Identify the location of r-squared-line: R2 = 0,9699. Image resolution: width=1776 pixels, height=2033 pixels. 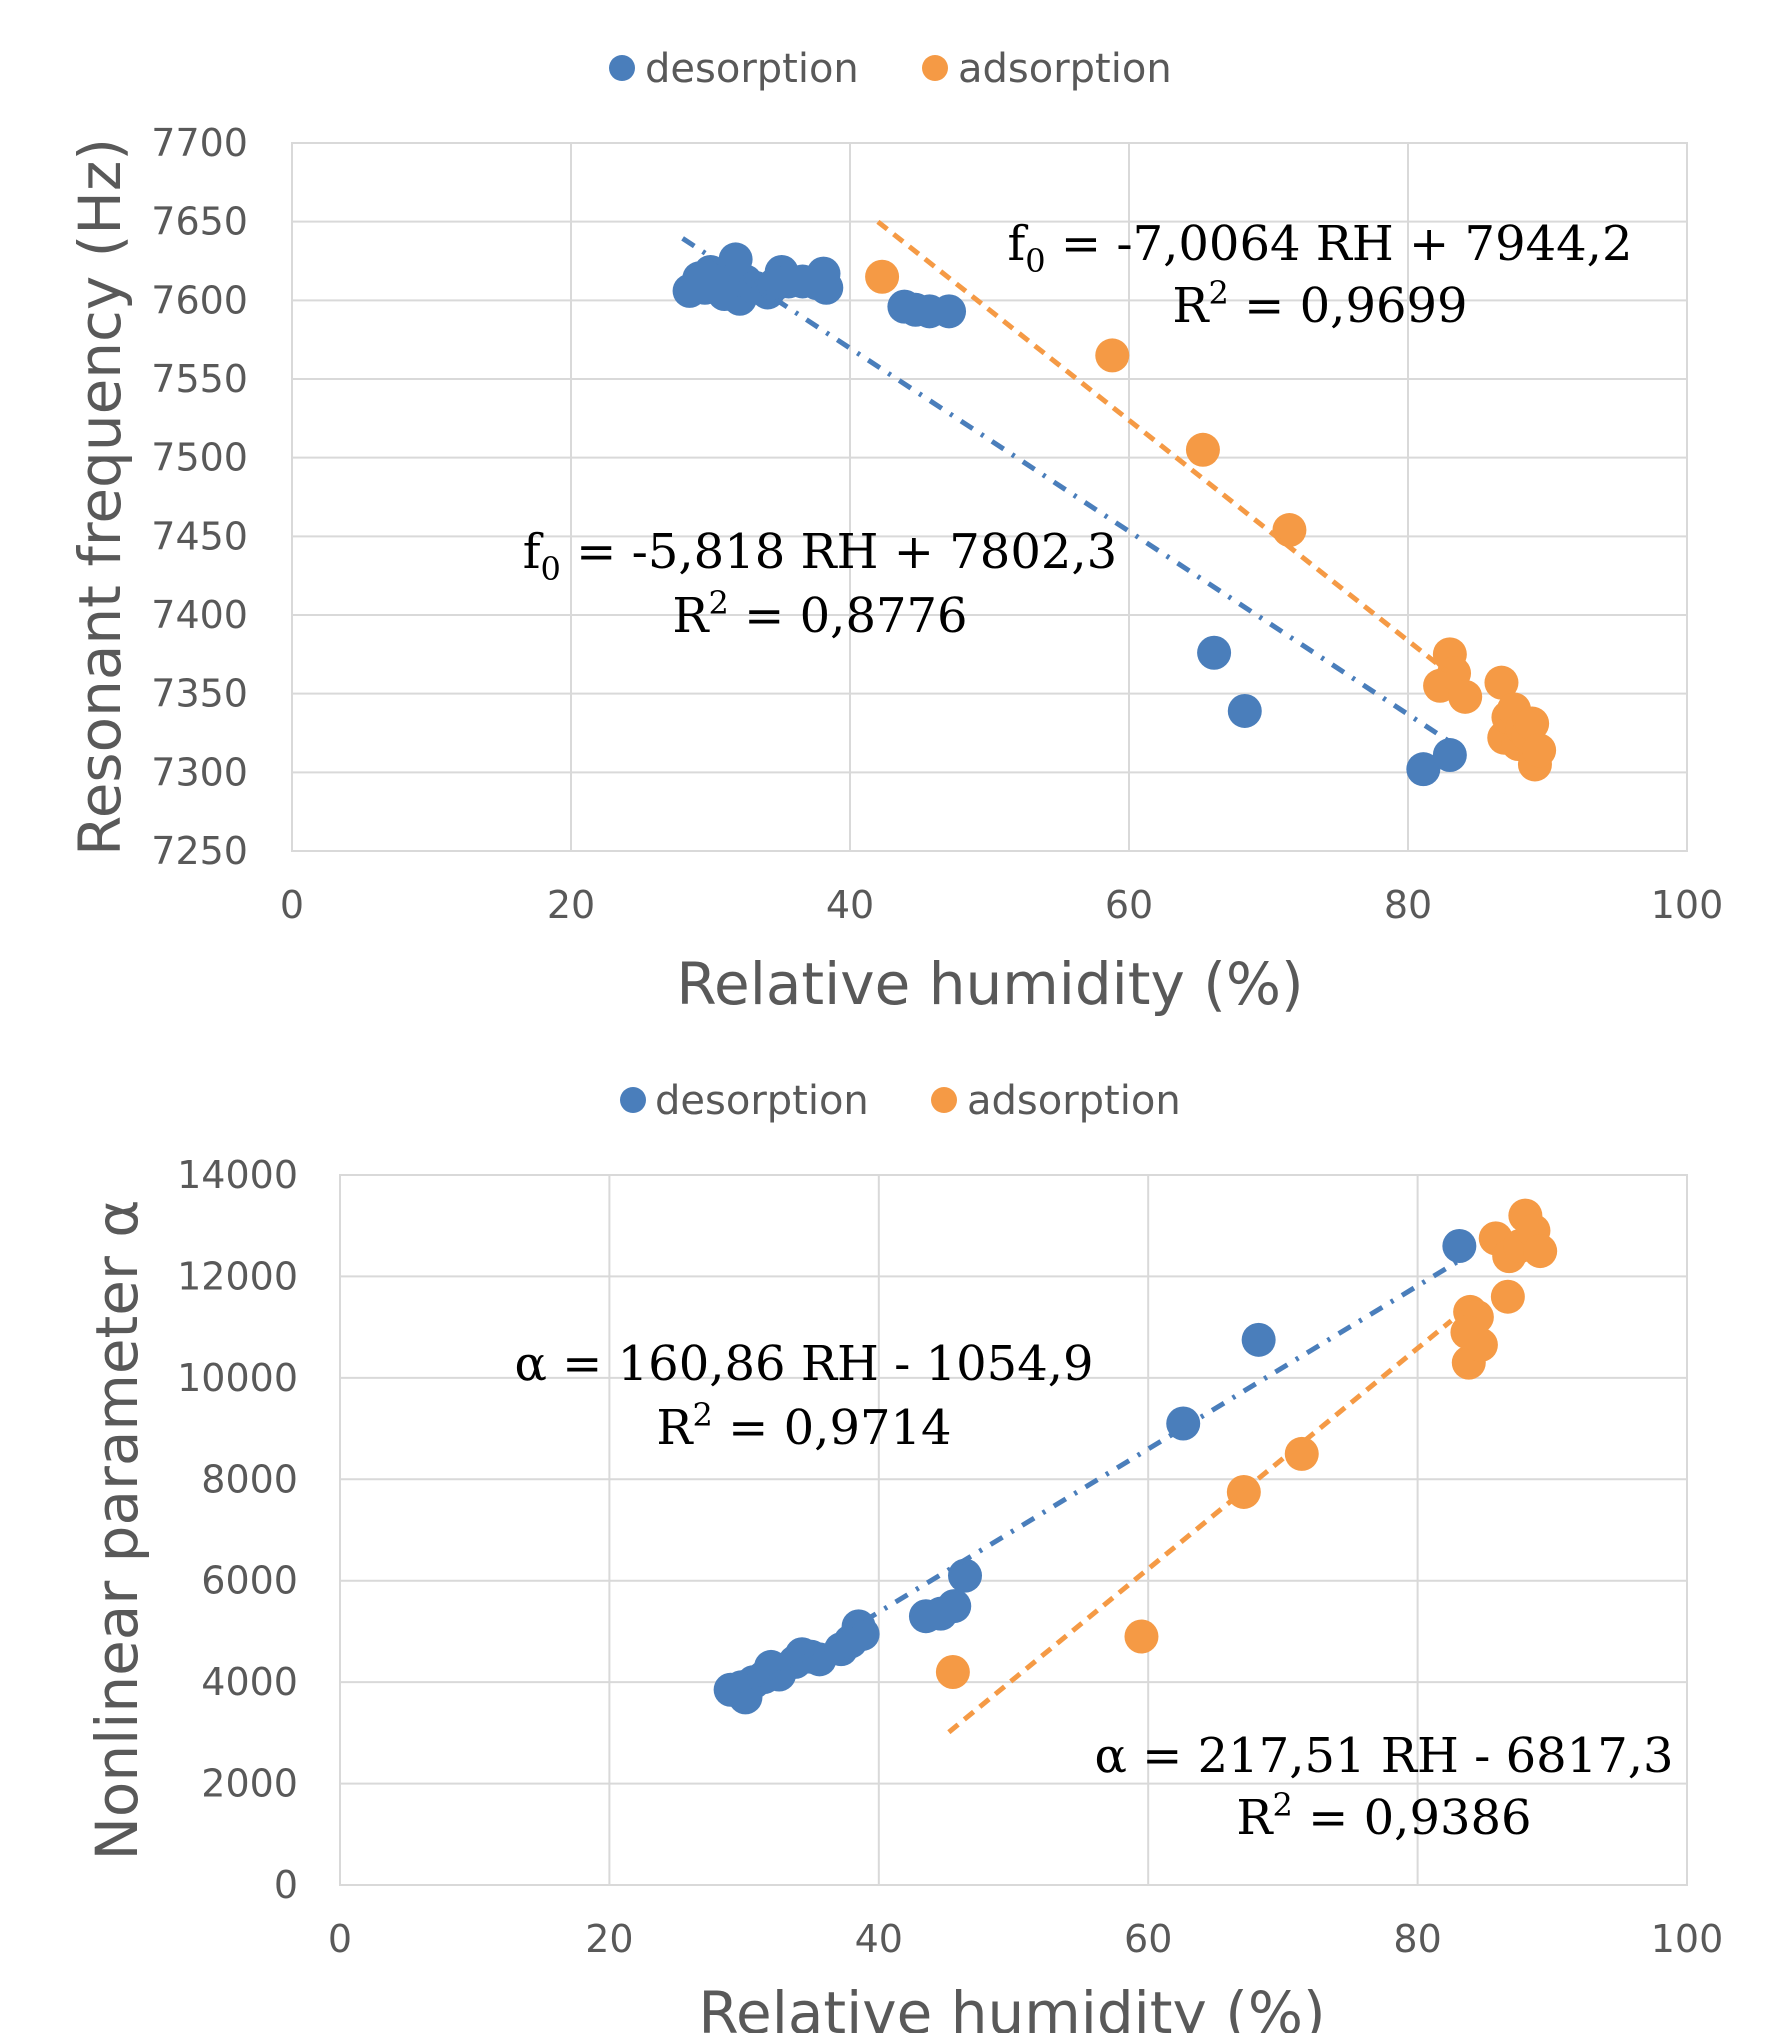
(1319, 304).